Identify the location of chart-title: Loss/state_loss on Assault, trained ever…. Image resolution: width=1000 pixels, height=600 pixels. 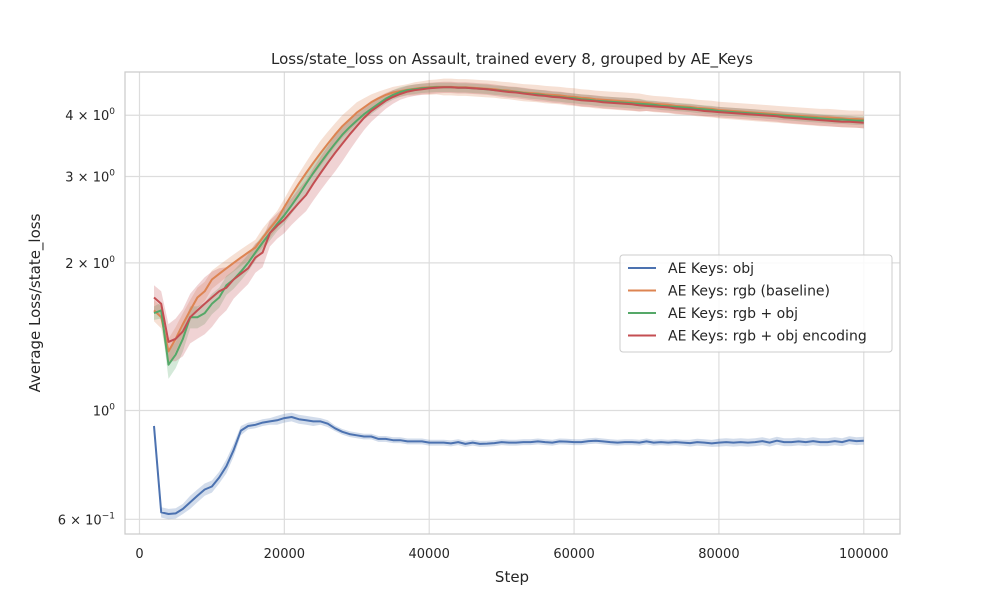
(512, 59).